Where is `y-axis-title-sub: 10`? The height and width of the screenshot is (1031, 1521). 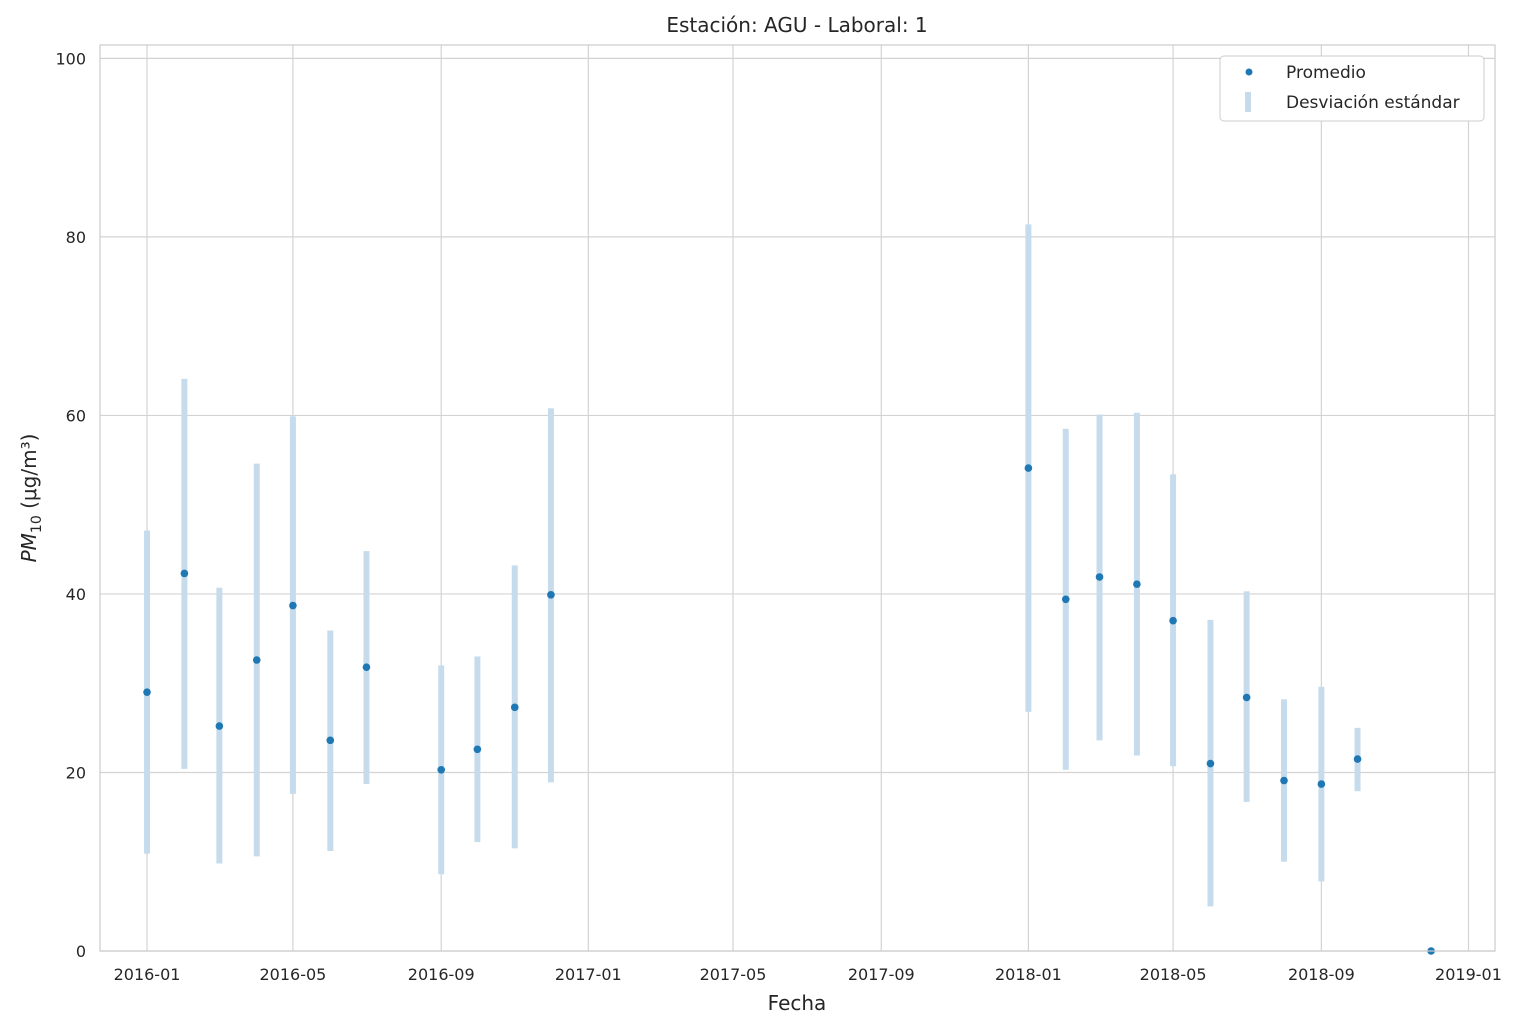 y-axis-title-sub: 10 is located at coordinates (37, 524).